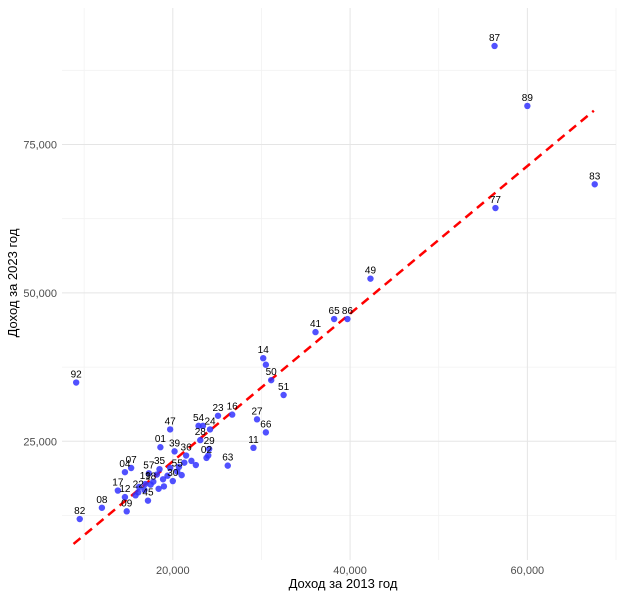 This screenshot has width=623, height=598. What do you see at coordinates (343, 583) in the screenshot?
I see `x-axis-title: Доход за 2013 год` at bounding box center [343, 583].